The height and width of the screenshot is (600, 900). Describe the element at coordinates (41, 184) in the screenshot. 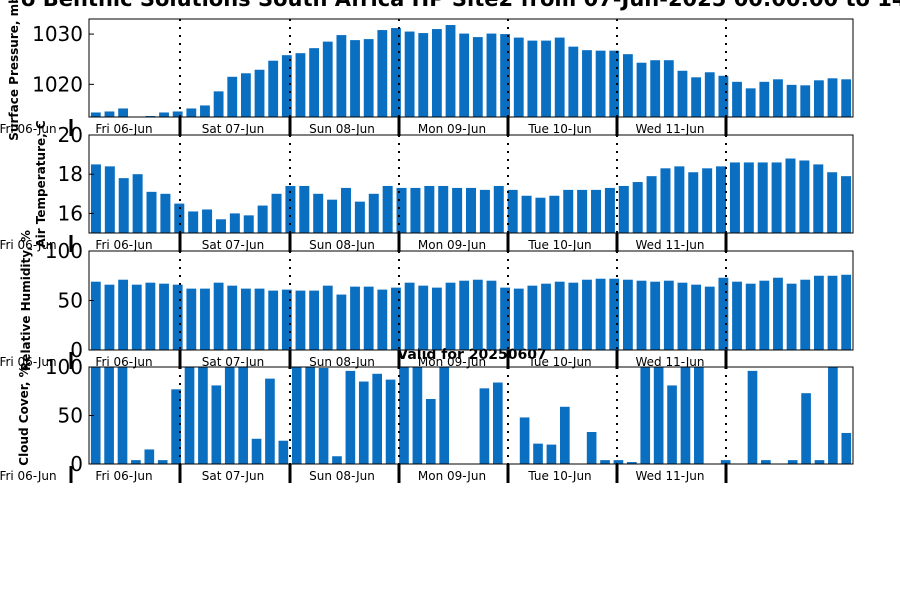

I see `y-axis-label: Air Temperature, C` at that location.